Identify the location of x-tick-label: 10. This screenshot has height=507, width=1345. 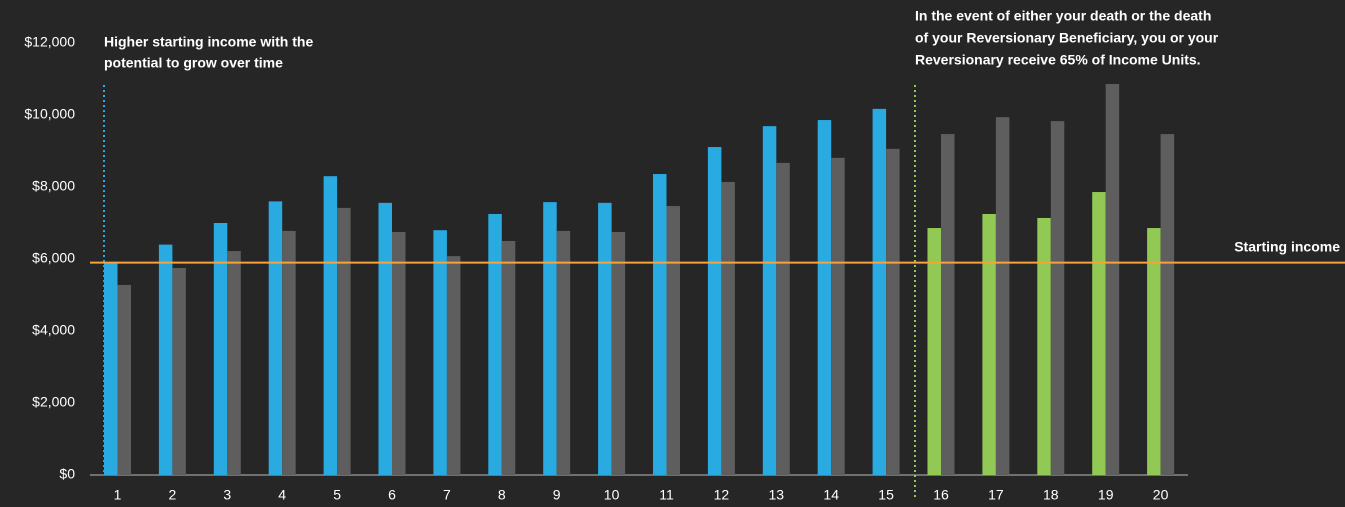
(612, 495).